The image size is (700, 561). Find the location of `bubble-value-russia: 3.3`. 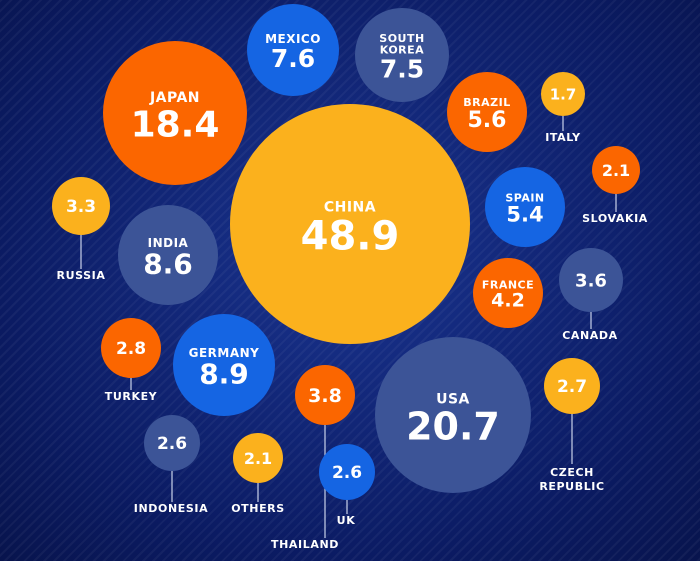

bubble-value-russia: 3.3 is located at coordinates (81, 207).